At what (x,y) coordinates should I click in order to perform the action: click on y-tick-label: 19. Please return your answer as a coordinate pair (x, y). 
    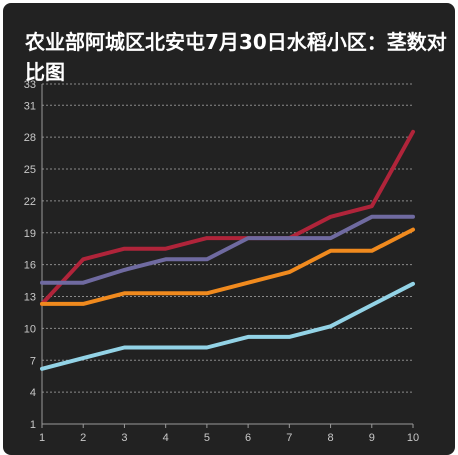
    Looking at the image, I should click on (30, 234).